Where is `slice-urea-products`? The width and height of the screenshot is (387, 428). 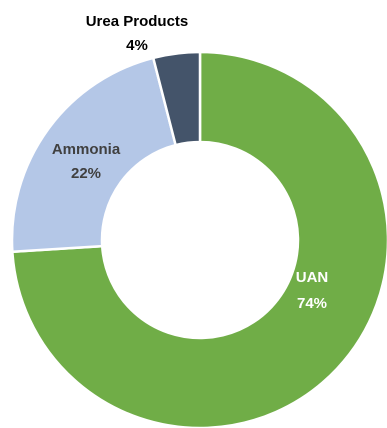
slice-urea-products is located at coordinates (176, 98).